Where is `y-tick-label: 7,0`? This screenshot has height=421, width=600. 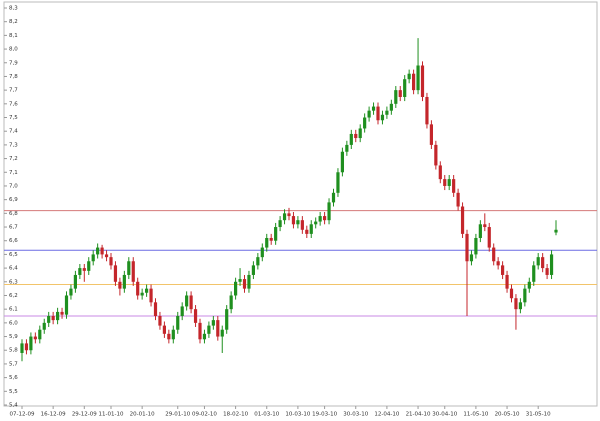 y-tick-label: 7,0 is located at coordinates (13, 186).